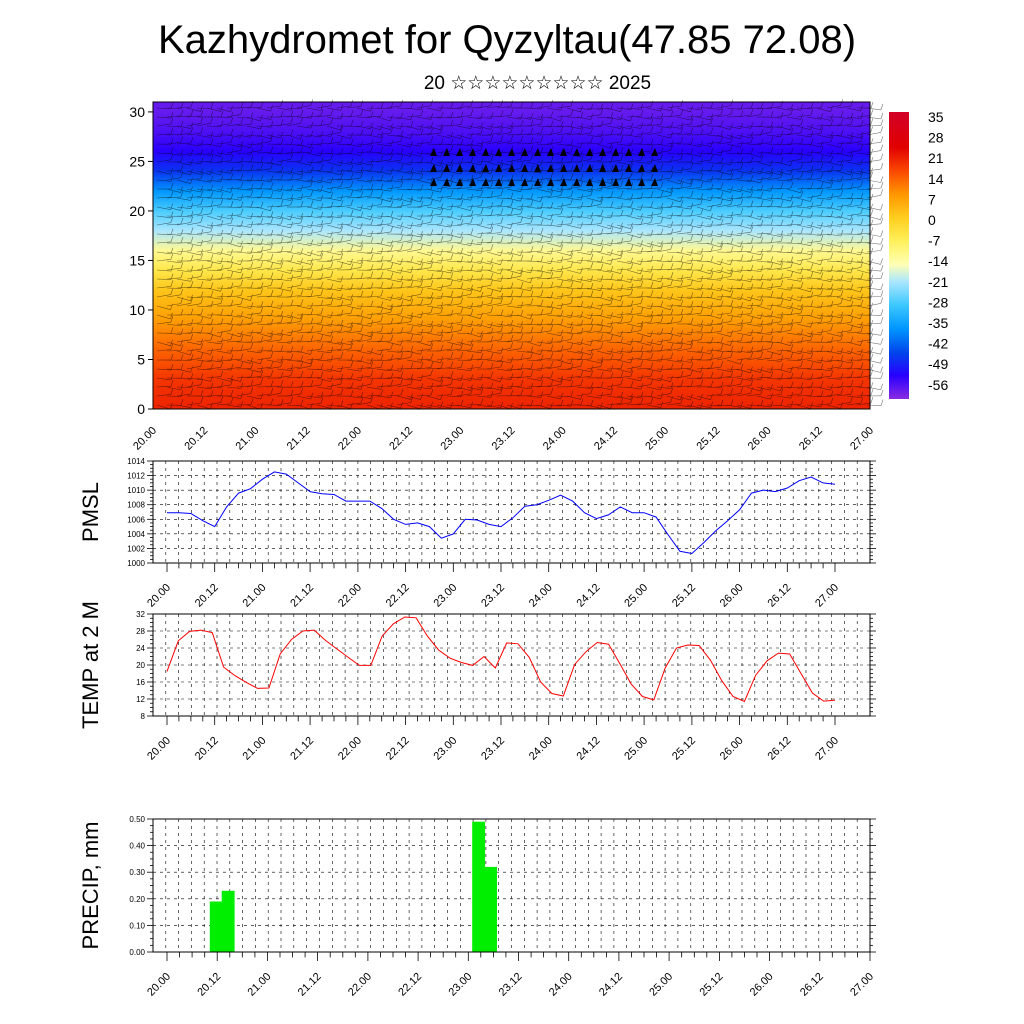 The width and height of the screenshot is (1024, 1024). Describe the element at coordinates (511, 885) in the screenshot. I see `precip-grid` at that location.